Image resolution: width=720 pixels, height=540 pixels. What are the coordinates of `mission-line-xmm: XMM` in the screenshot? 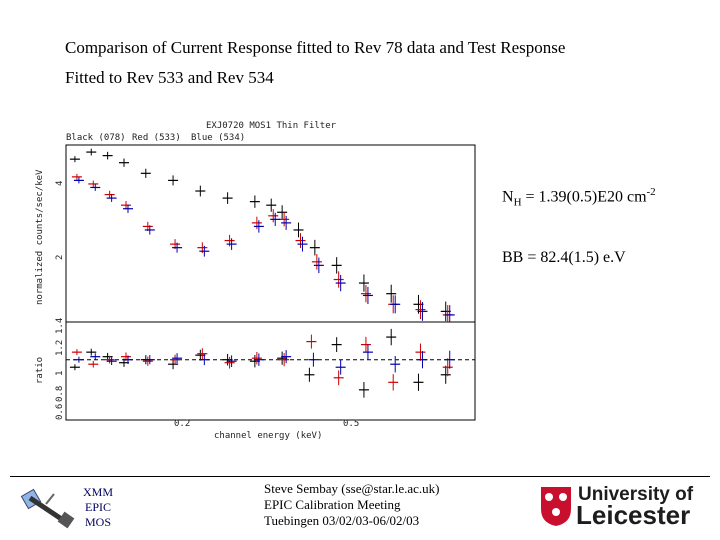 It's located at (97, 492).